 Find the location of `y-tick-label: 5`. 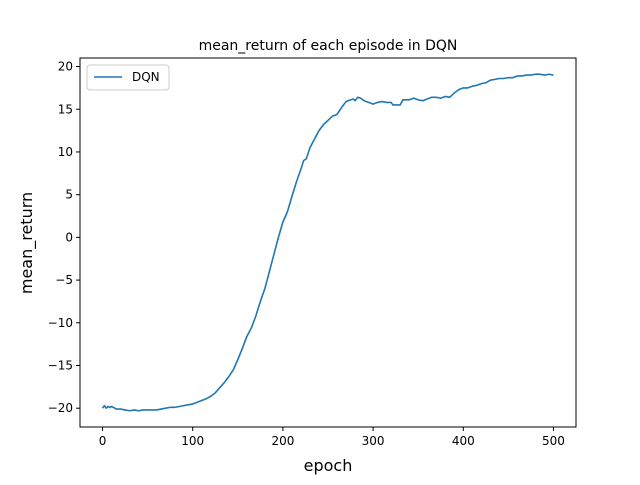

y-tick-label: 5 is located at coordinates (69, 195).